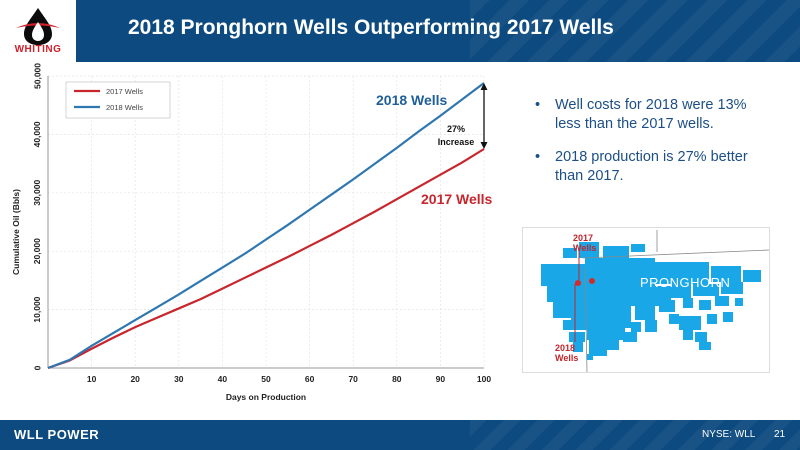  What do you see at coordinates (37, 134) in the screenshot?
I see `y-tick-label: 40,000` at bounding box center [37, 134].